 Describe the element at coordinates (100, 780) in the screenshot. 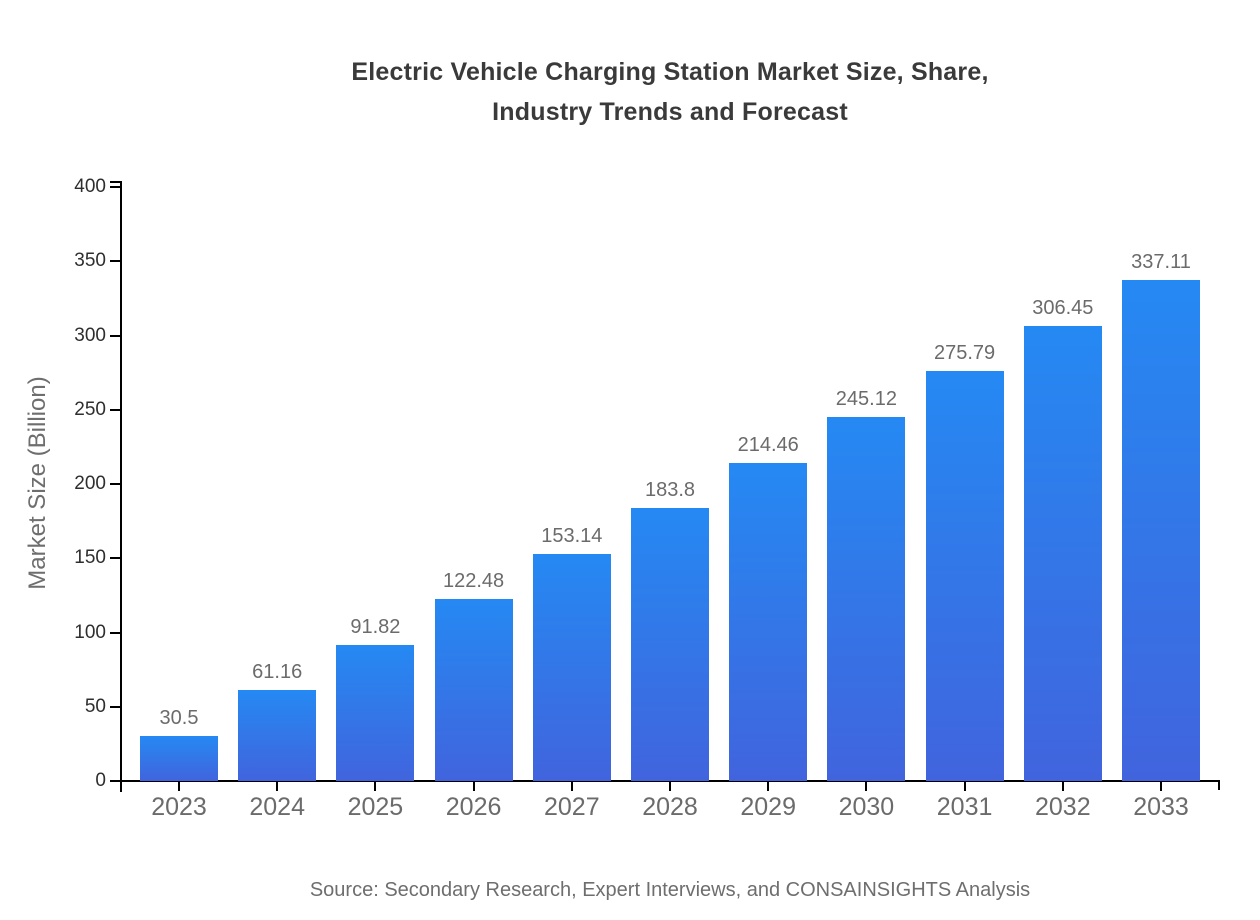

I see `y-tick-label: 0` at that location.